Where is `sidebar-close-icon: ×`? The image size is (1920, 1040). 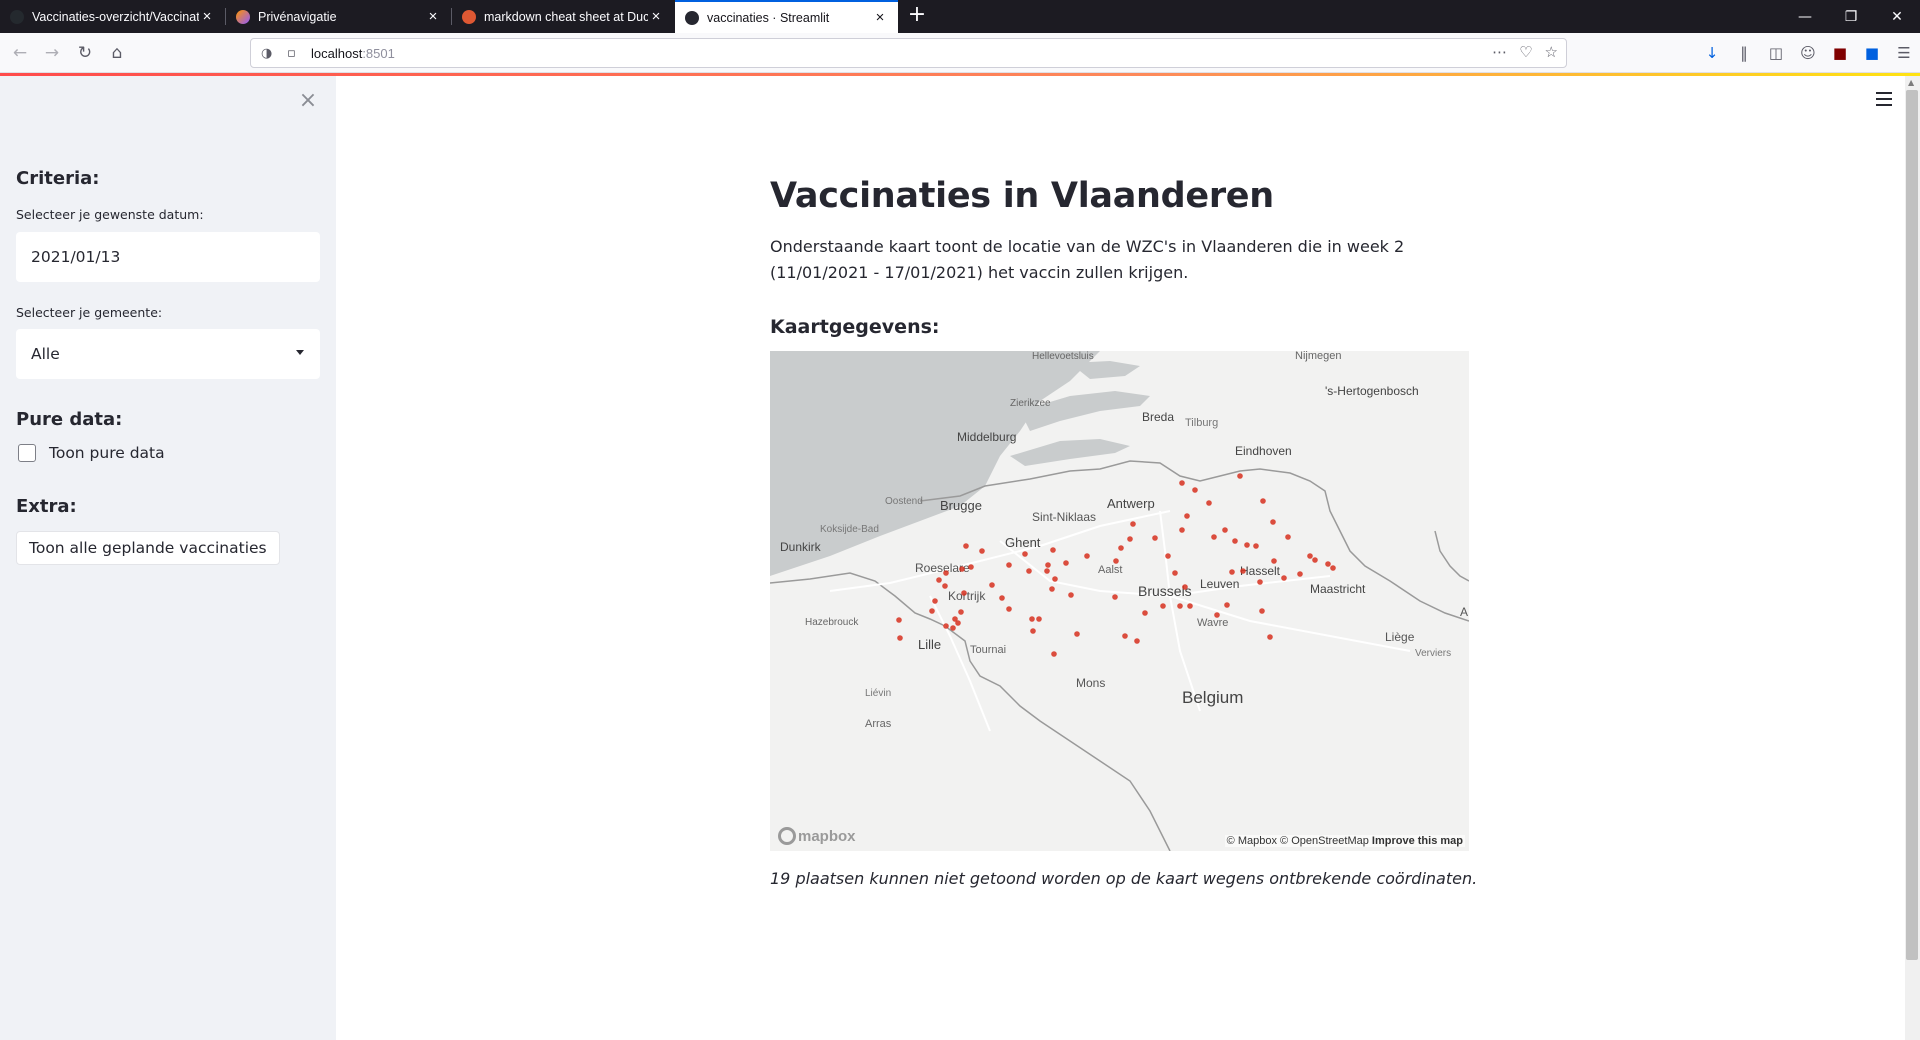 sidebar-close-icon: × is located at coordinates (308, 100).